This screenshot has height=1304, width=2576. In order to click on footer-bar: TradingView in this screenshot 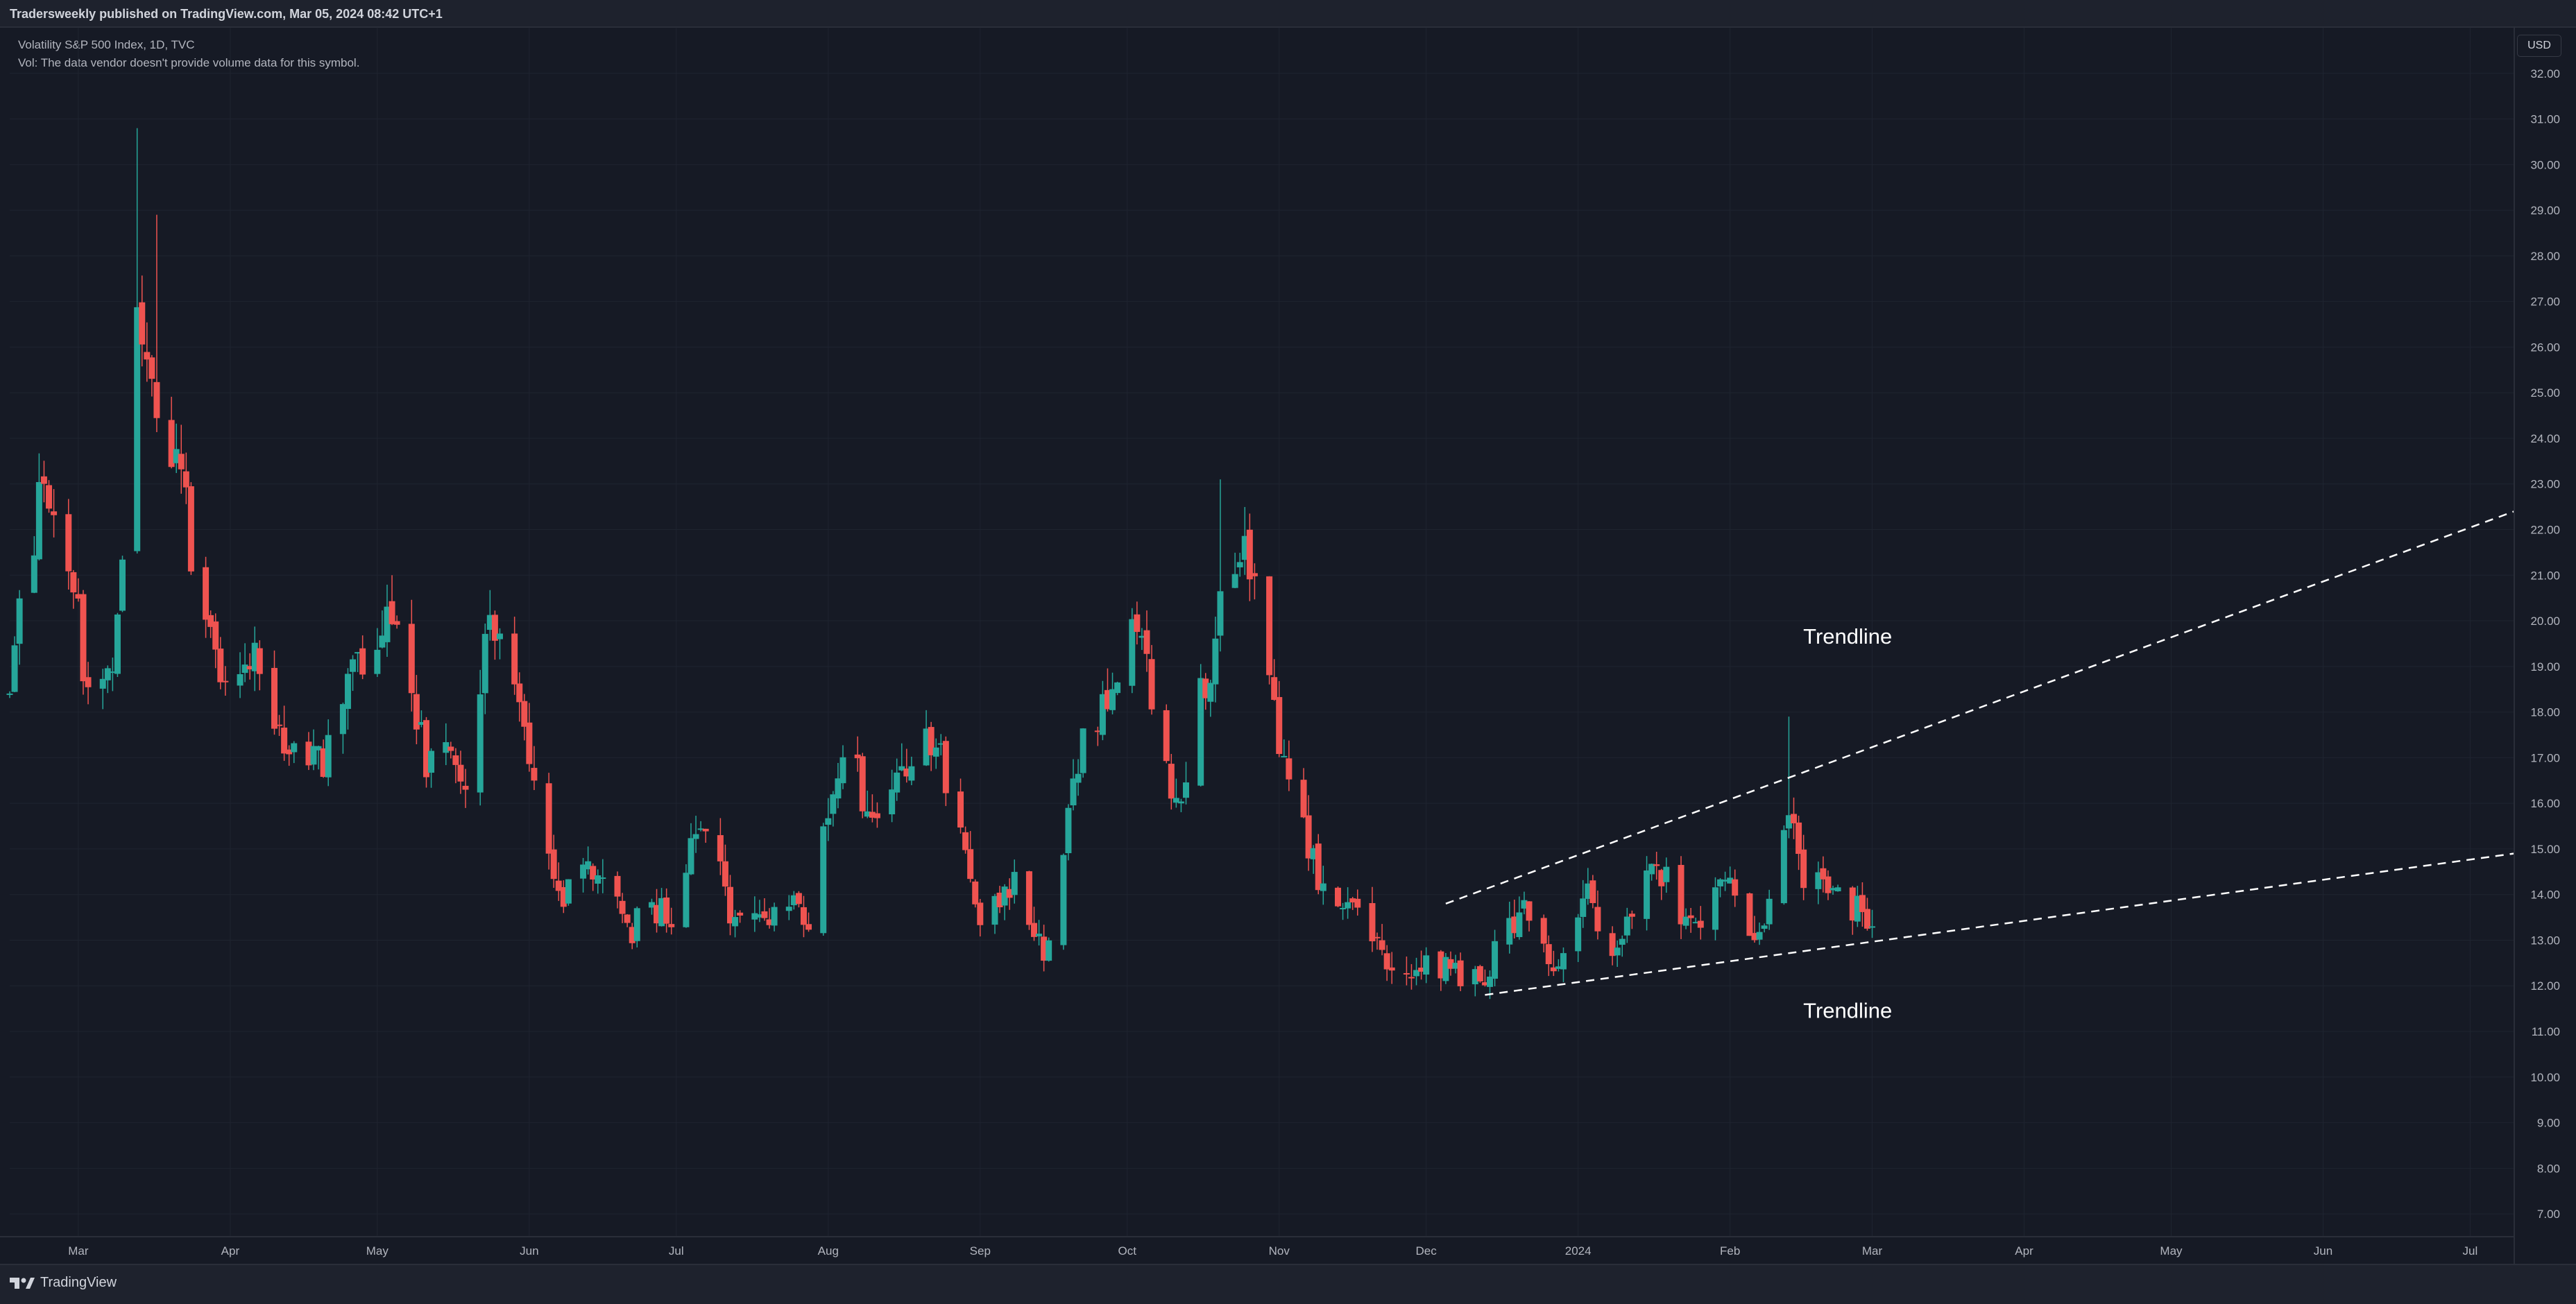, I will do `click(1288, 1284)`.